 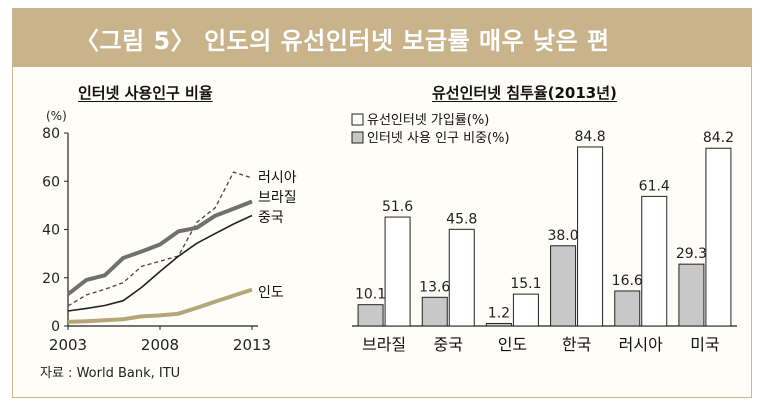 What do you see at coordinates (524, 93) in the screenshot?
I see `bar-chart-title: 유선인터넷 침투율(2013년)` at bounding box center [524, 93].